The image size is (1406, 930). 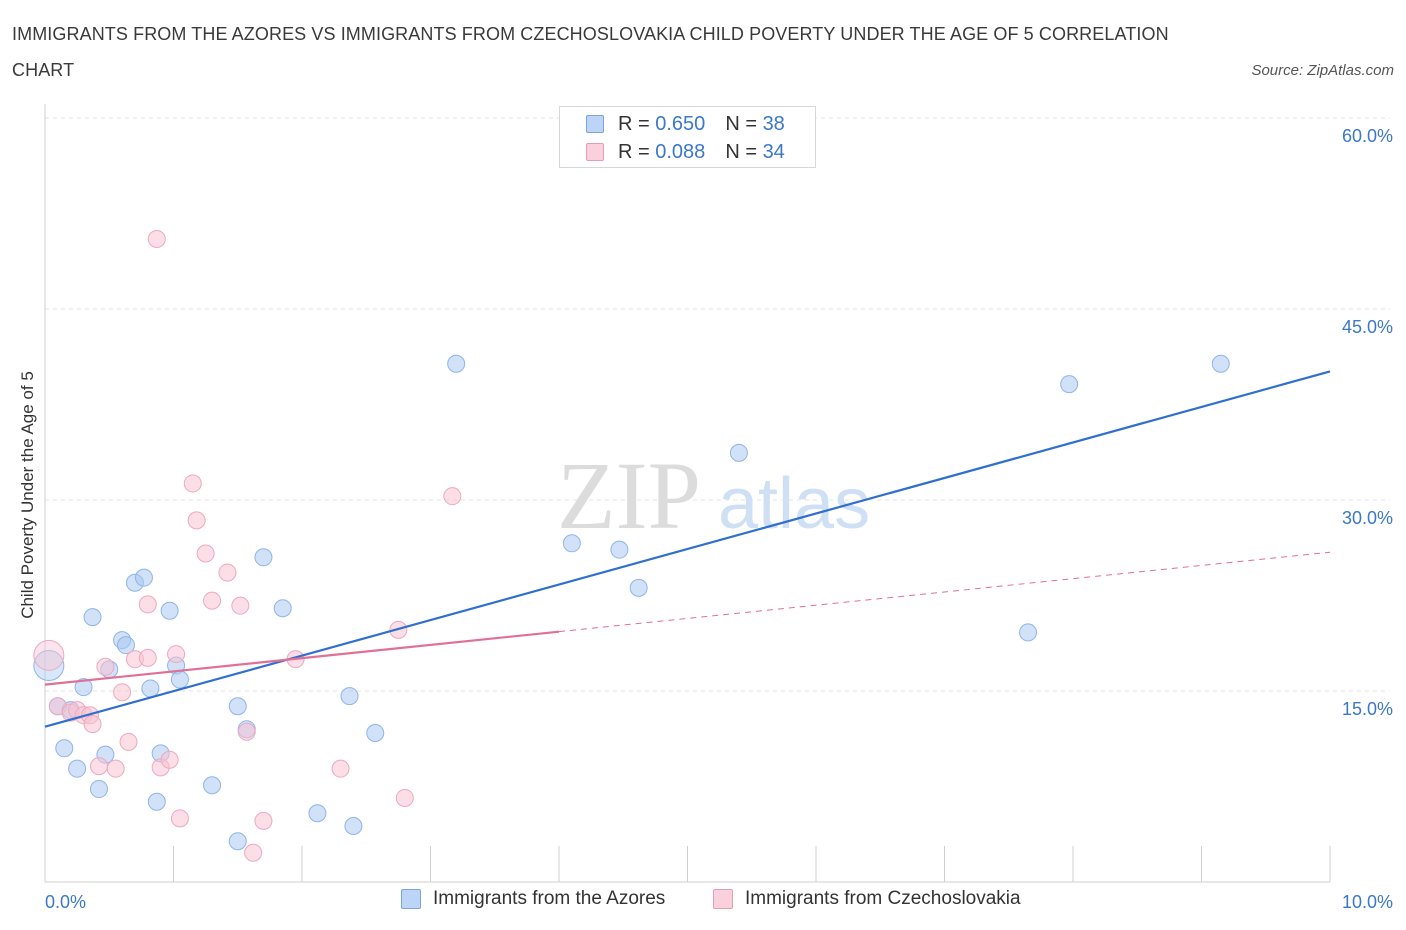 I want to click on legend-label-czechoslovakia: Immigrants from Czechoslovakia, so click(x=883, y=898).